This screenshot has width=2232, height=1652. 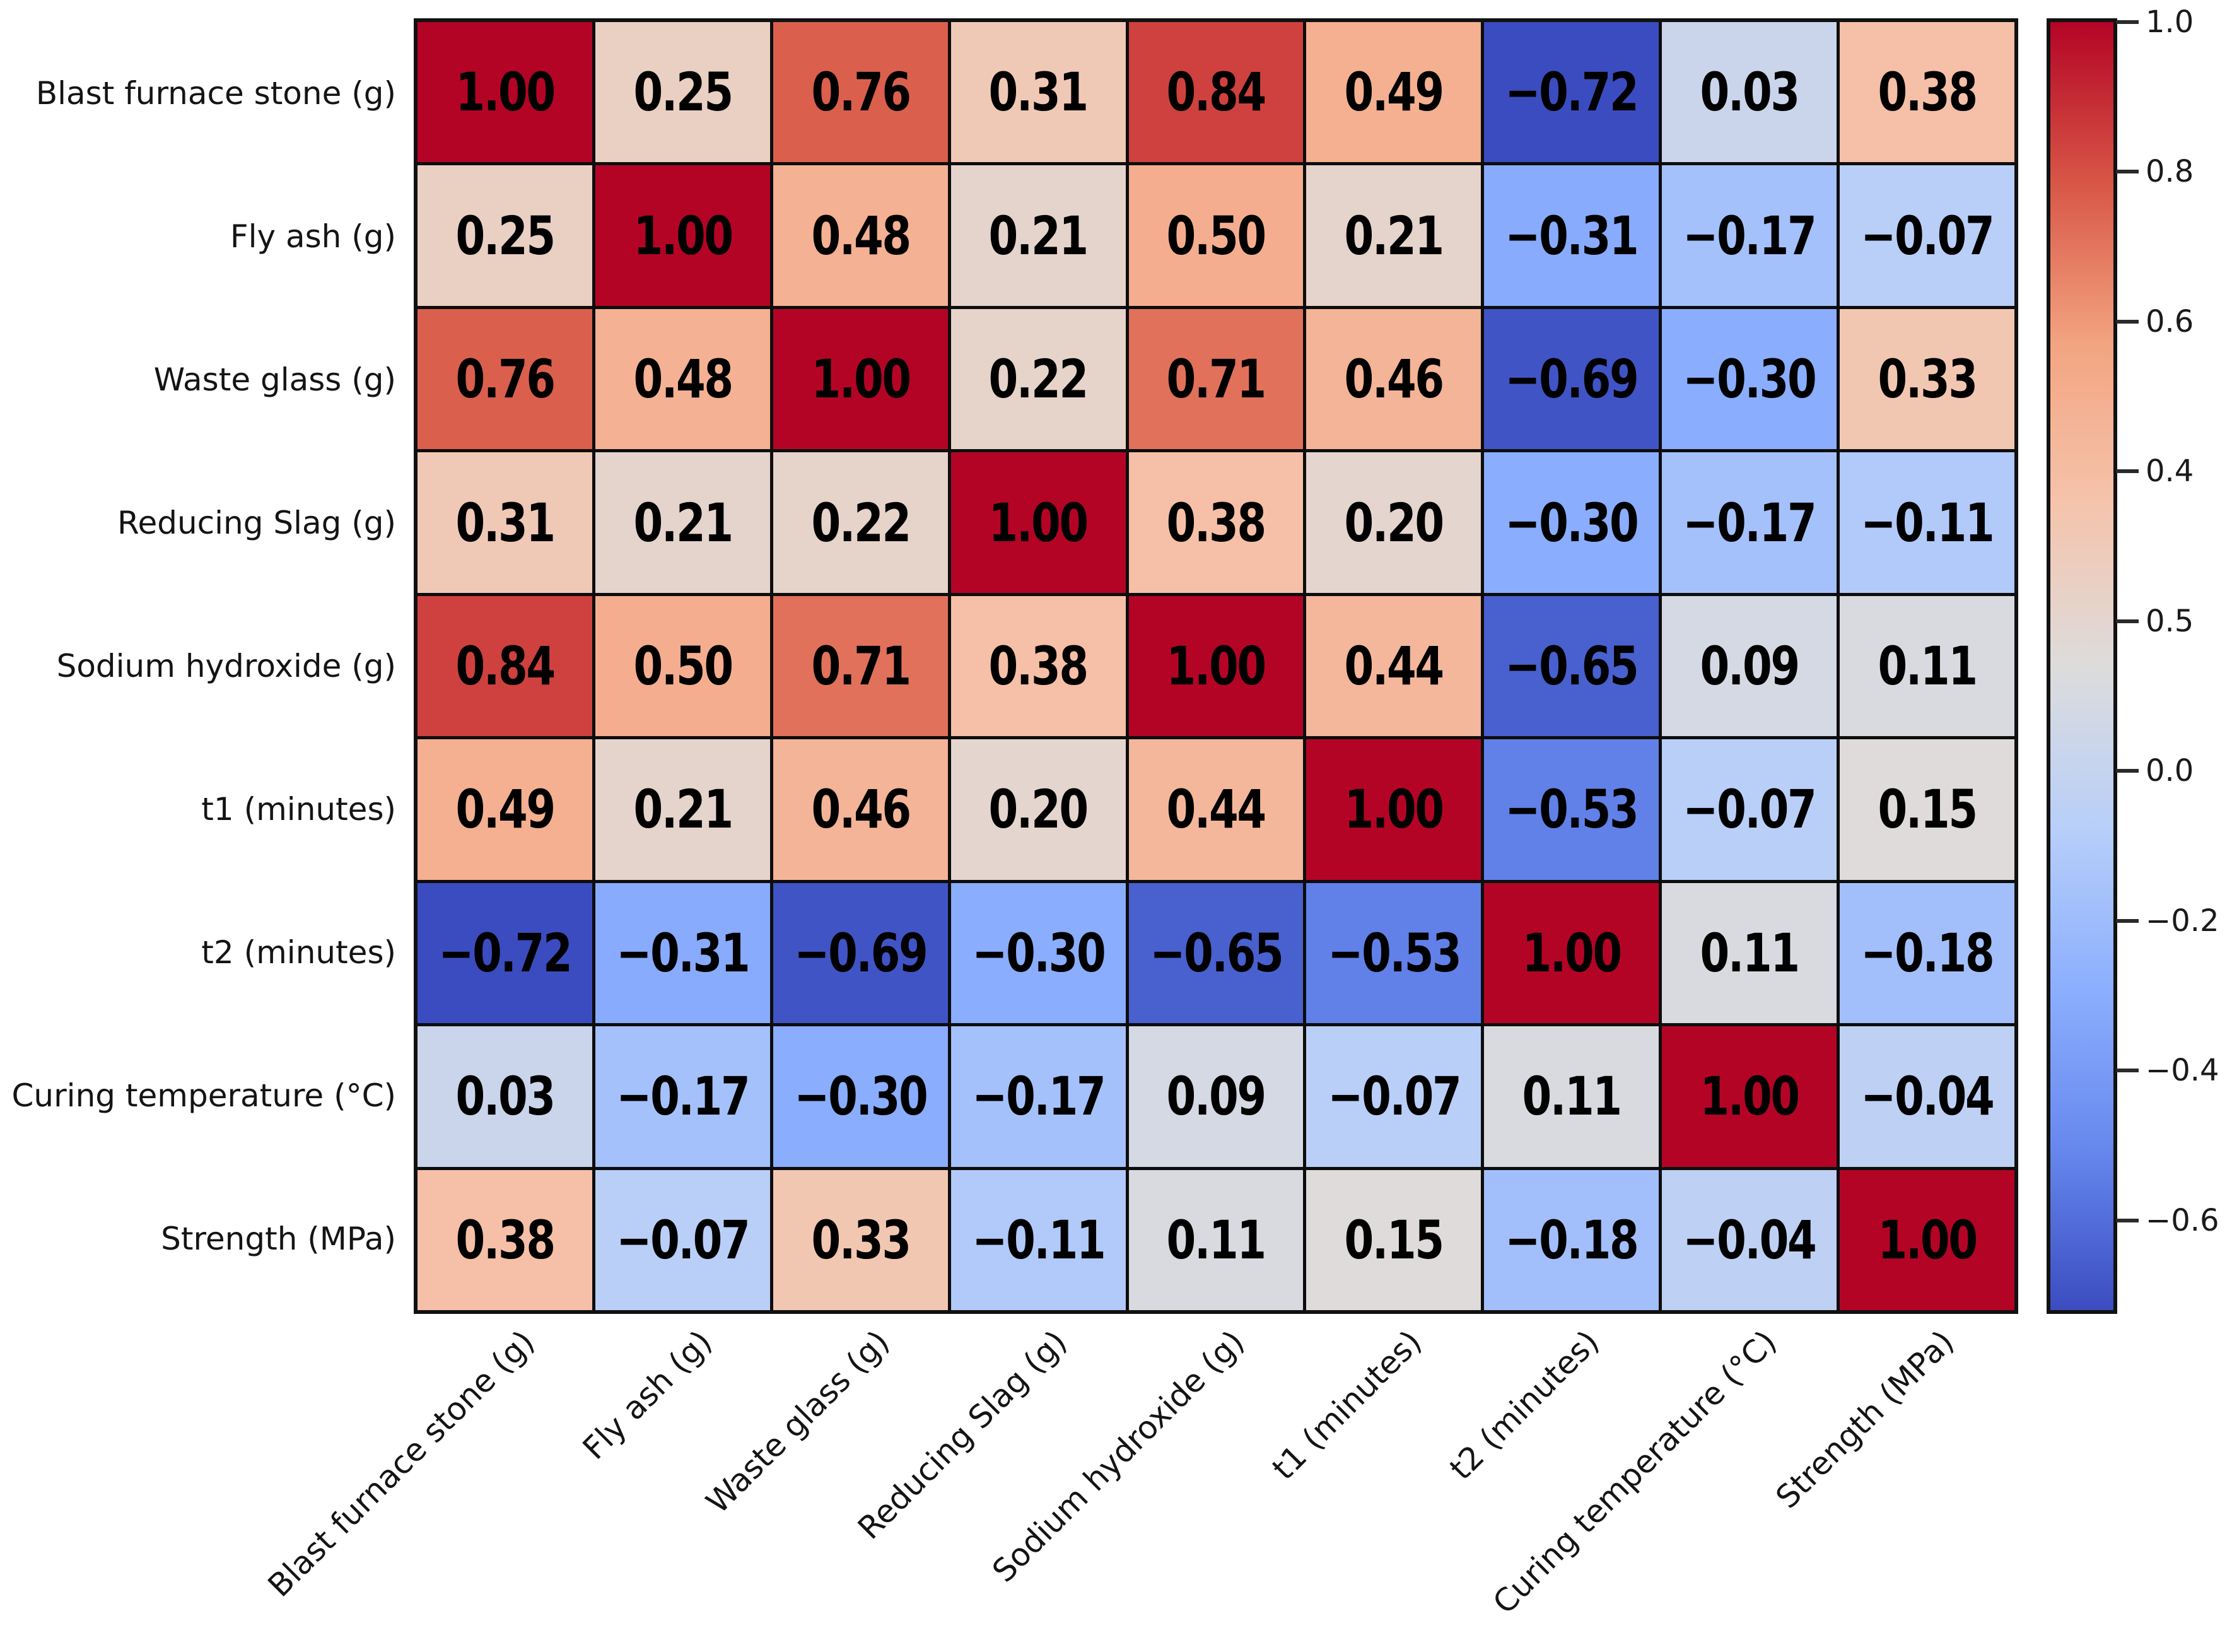 I want to click on x-axis-label: Fly ash (g), so click(x=647, y=1395).